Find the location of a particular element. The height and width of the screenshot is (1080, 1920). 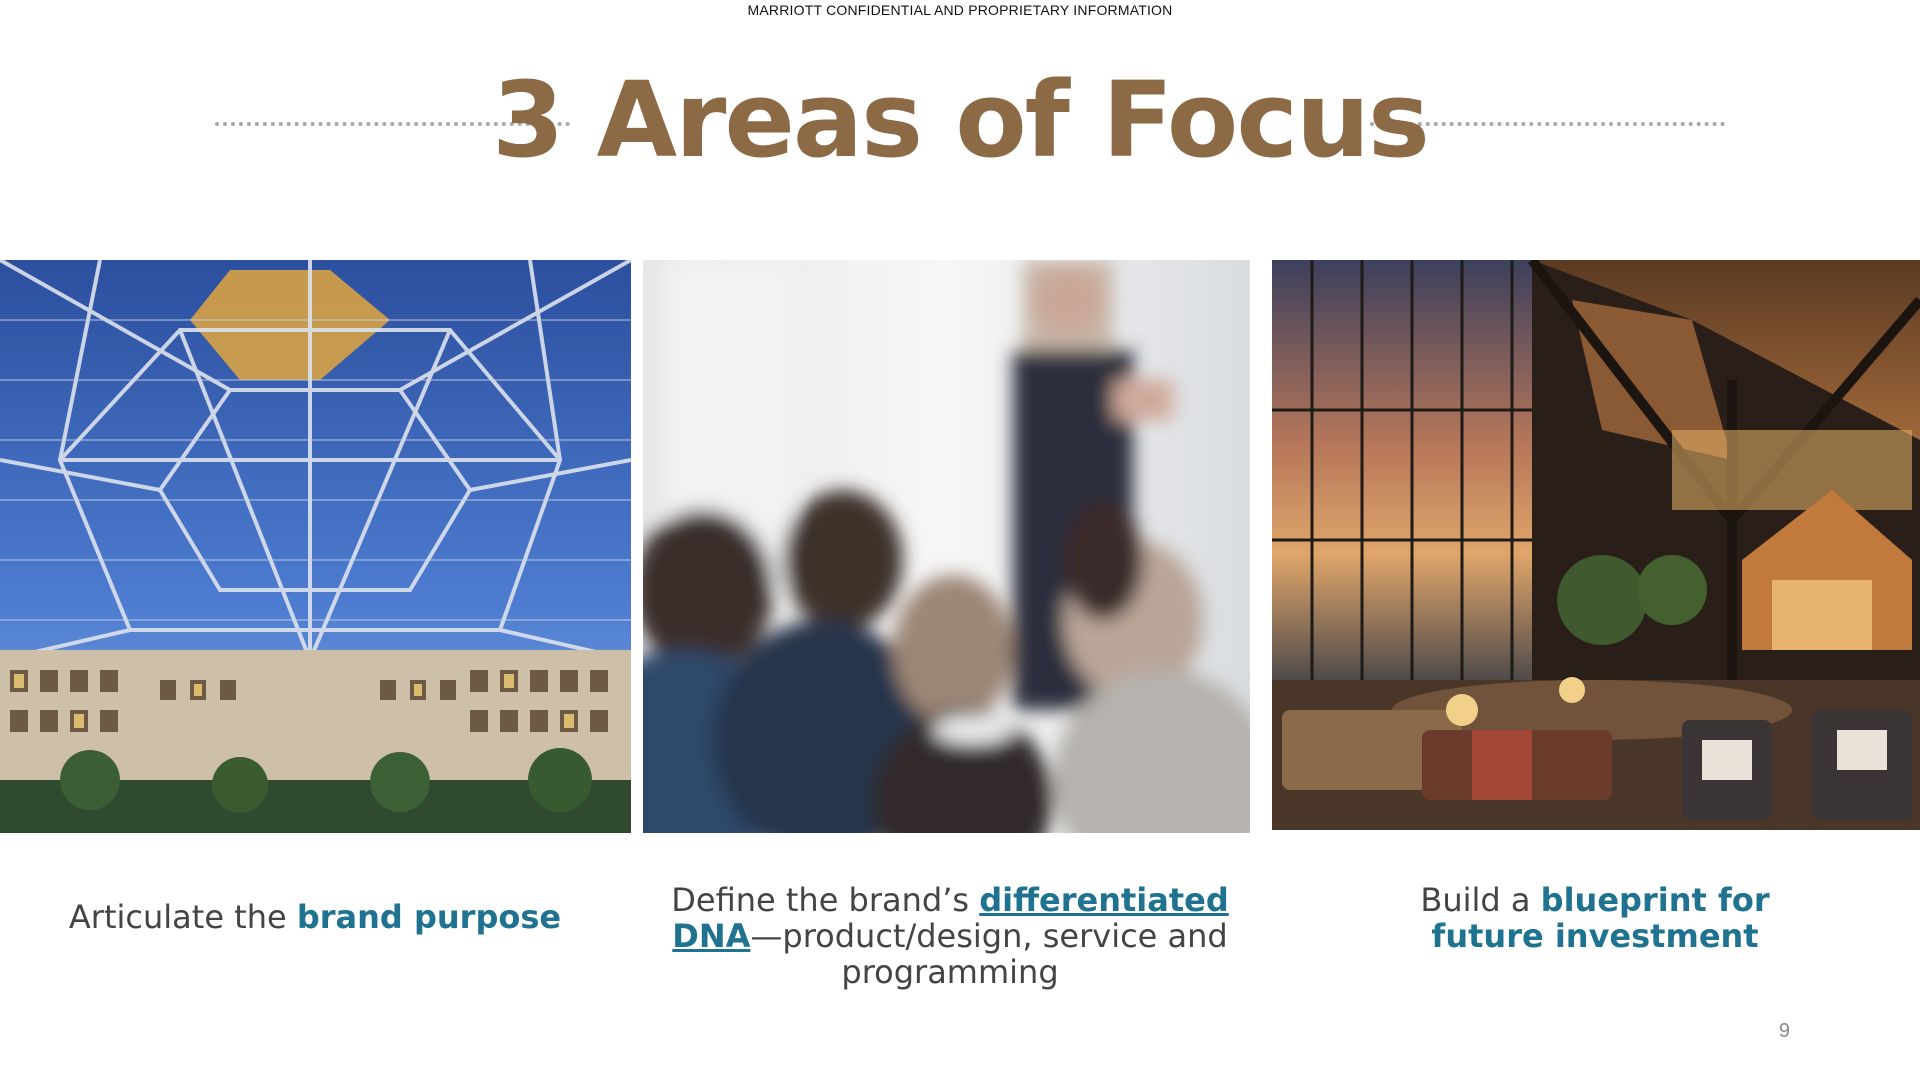

caption-text: Build a is located at coordinates (1480, 900).